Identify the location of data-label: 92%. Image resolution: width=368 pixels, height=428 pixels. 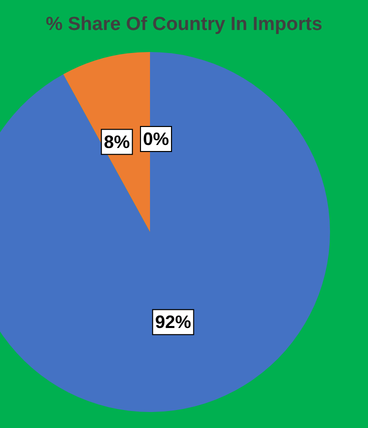
(173, 322).